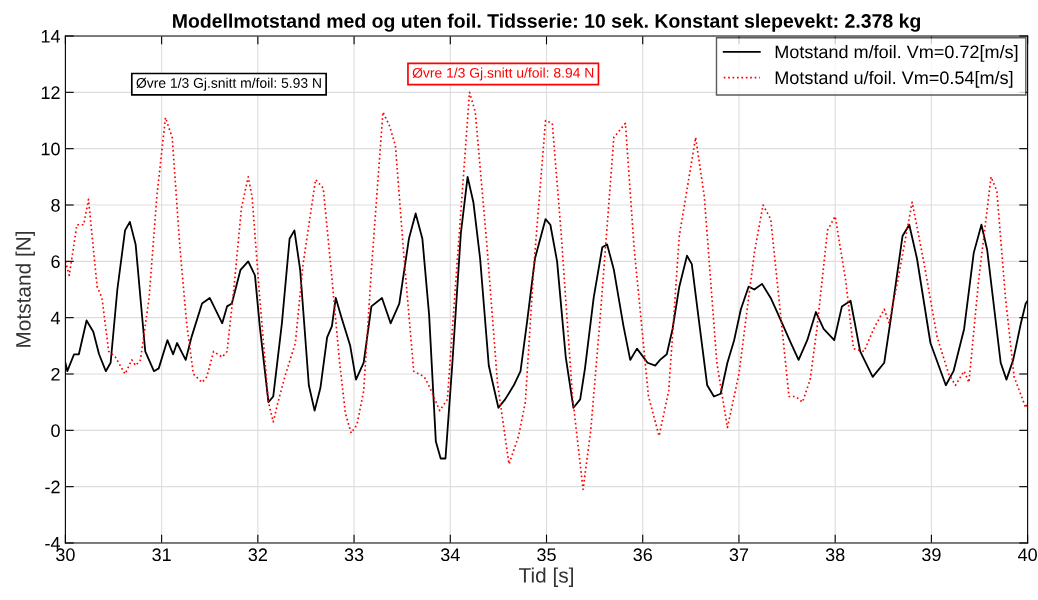  I want to click on x-tick-label: 34, so click(450, 555).